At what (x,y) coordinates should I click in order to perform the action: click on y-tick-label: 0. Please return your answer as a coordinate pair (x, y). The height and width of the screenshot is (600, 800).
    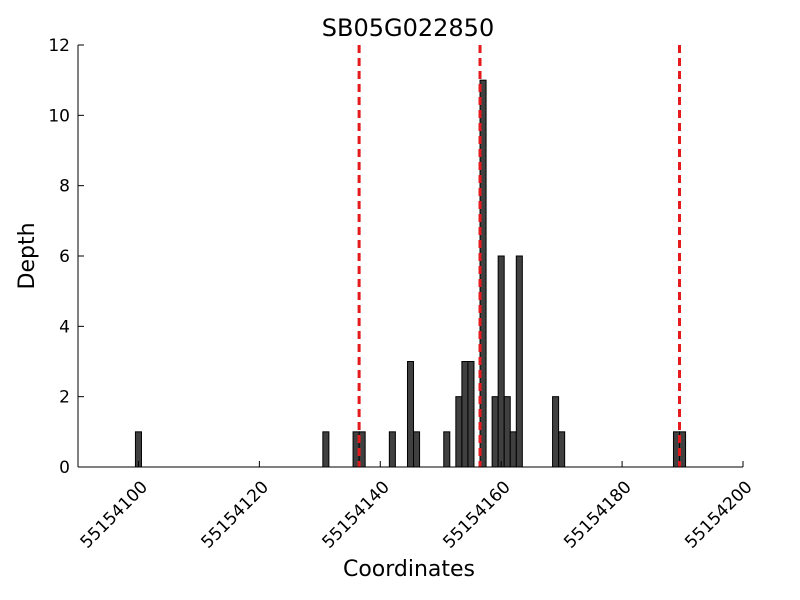
    Looking at the image, I should click on (64, 468).